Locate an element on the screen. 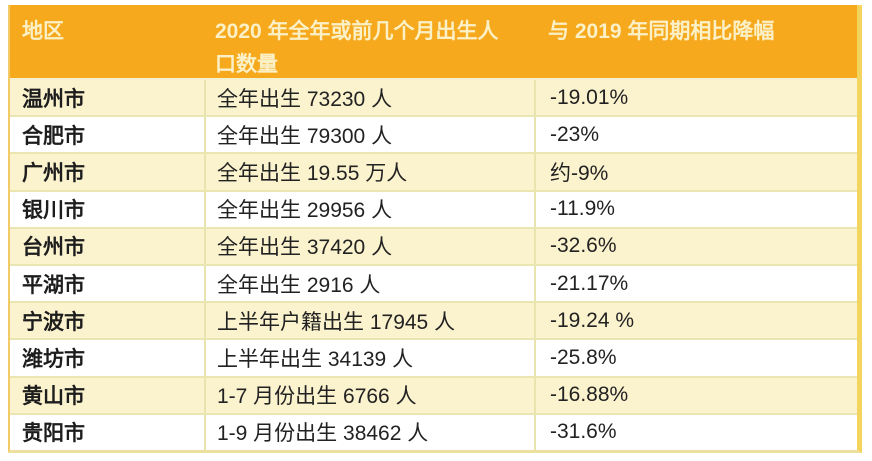  births-cell: 全年出生 73230 人 is located at coordinates (369, 98).